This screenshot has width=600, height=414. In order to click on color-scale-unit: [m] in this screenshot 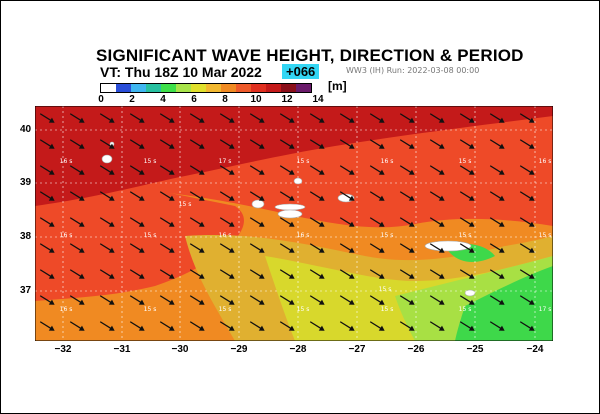, I will do `click(337, 86)`.